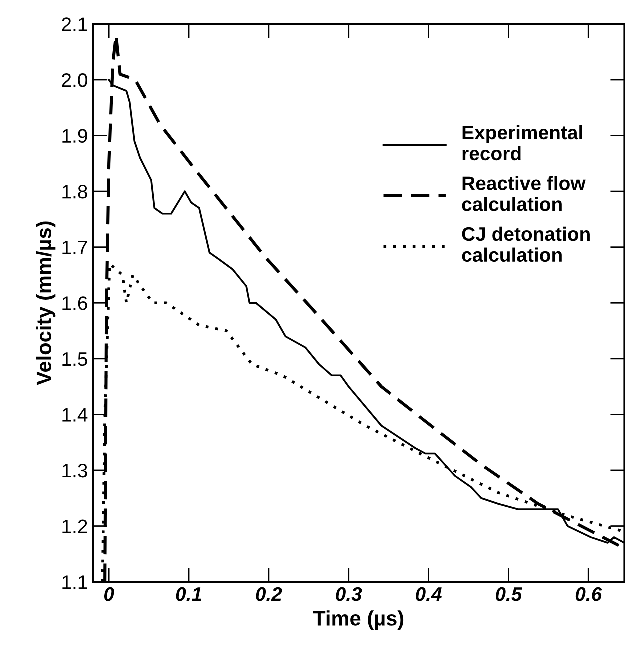 The width and height of the screenshot is (629, 654). Describe the element at coordinates (75, 583) in the screenshot. I see `y-tick-label: 1.1` at that location.